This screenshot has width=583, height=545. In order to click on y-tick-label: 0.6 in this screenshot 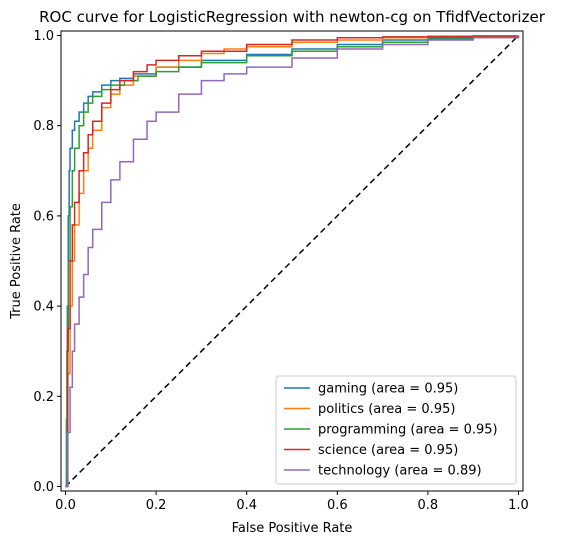, I will do `click(43, 216)`.